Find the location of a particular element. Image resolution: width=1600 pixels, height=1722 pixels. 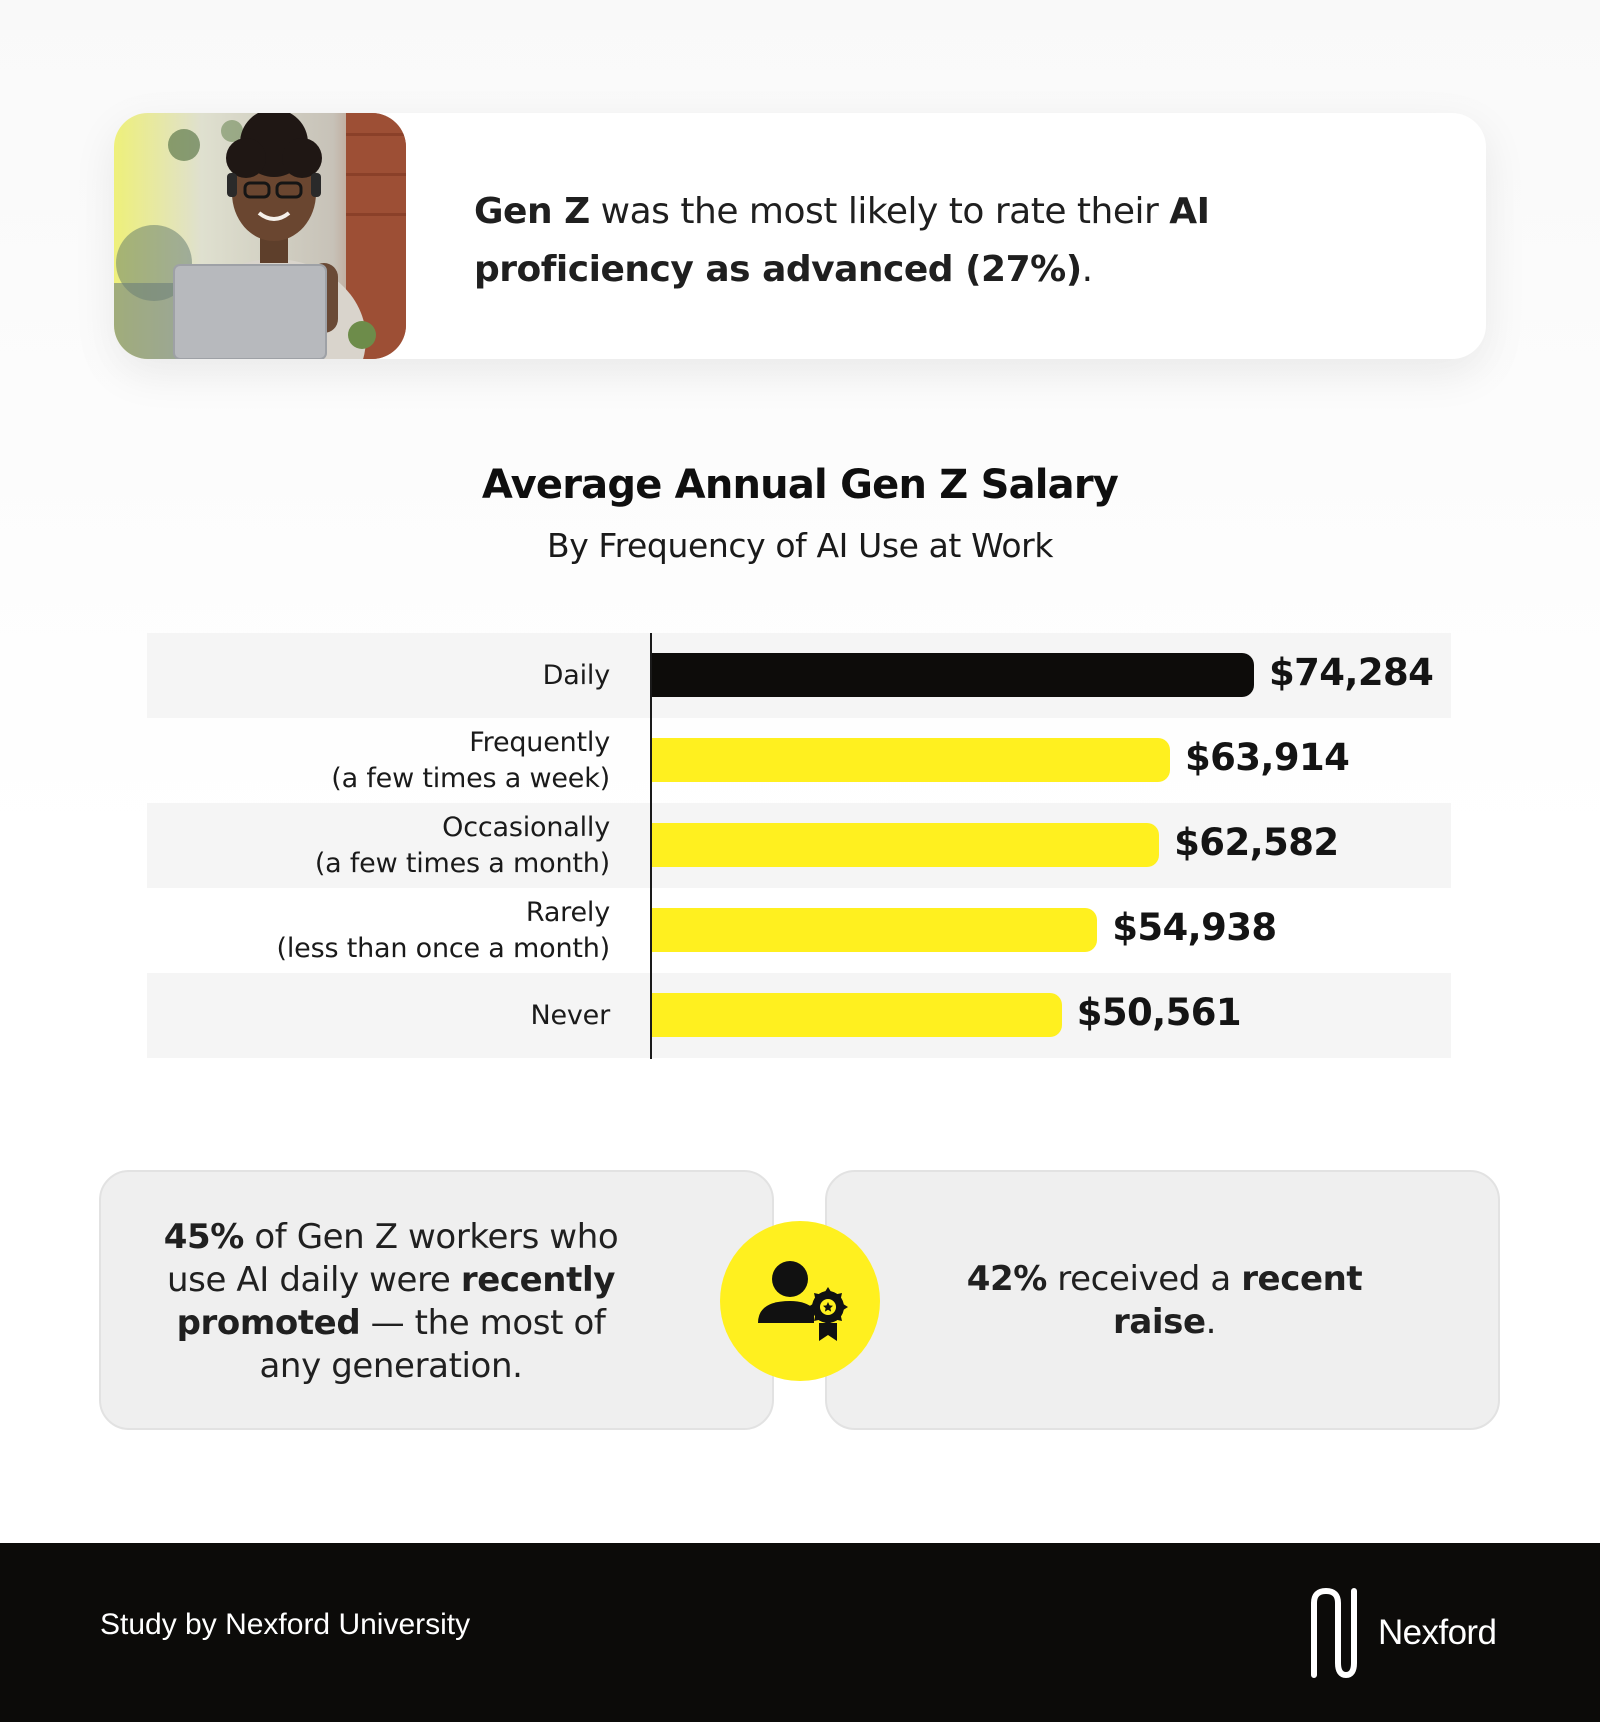

footer-credit: Study by Nexford University is located at coordinates (285, 1624).